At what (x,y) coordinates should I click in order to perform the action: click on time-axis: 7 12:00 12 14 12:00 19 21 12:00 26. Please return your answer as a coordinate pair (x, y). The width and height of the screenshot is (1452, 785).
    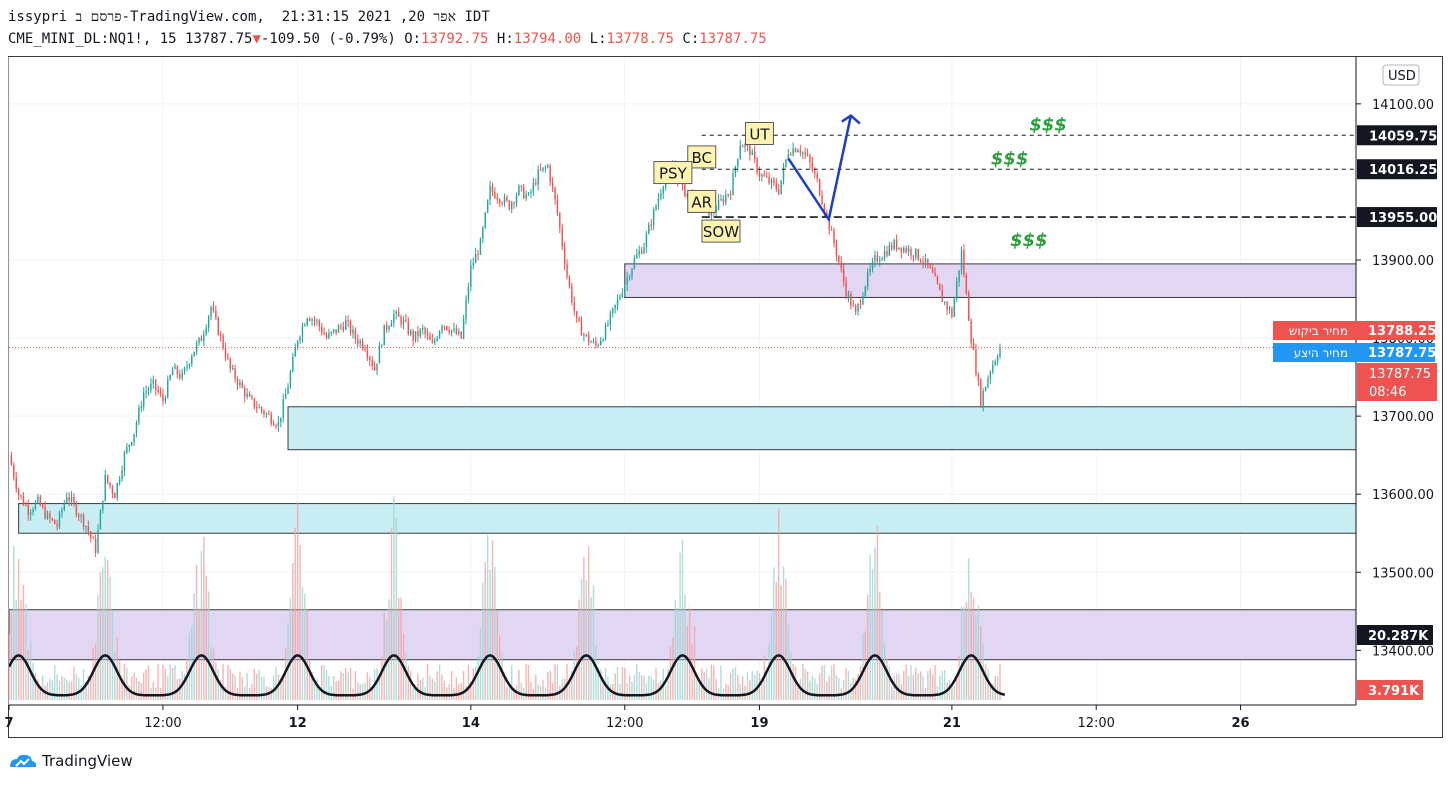
    Looking at the image, I should click on (680, 717).